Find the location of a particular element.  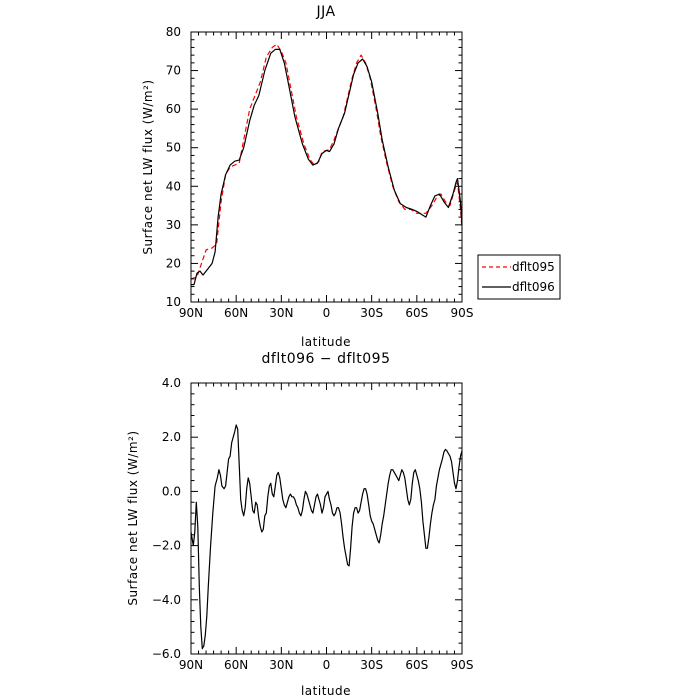

top-y-tick-label: 80 is located at coordinates (173, 32).